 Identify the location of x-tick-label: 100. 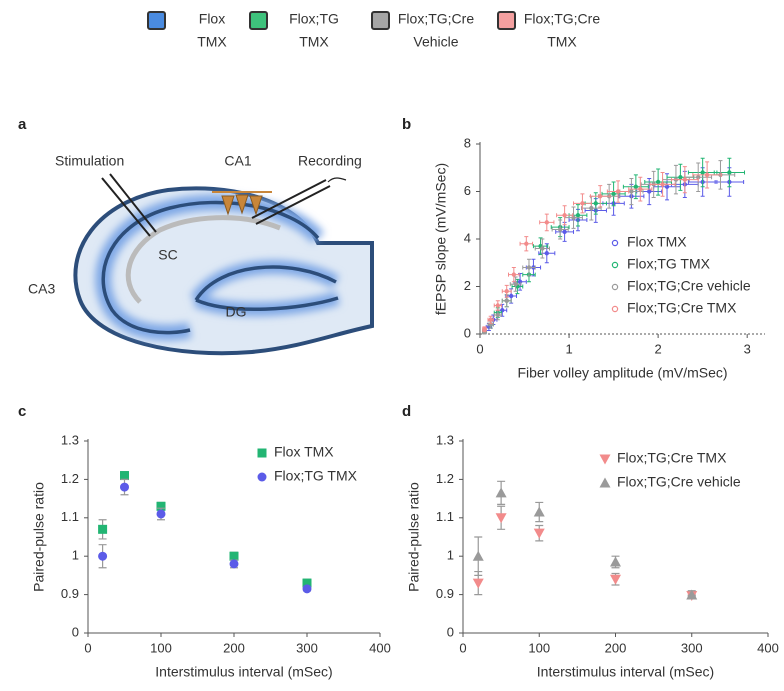
(539, 647).